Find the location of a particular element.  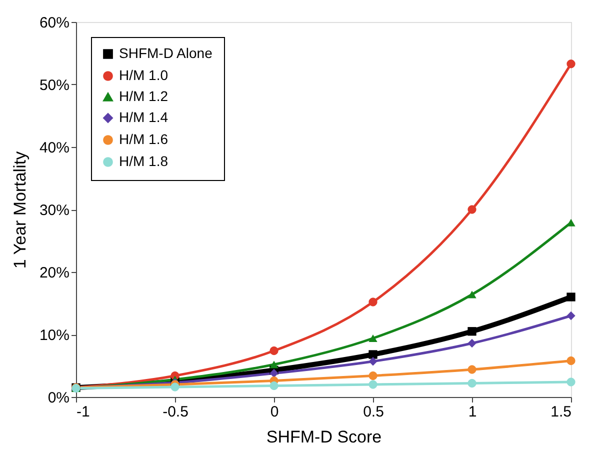

x-axis-title: SHFM-D Score is located at coordinates (324, 437).